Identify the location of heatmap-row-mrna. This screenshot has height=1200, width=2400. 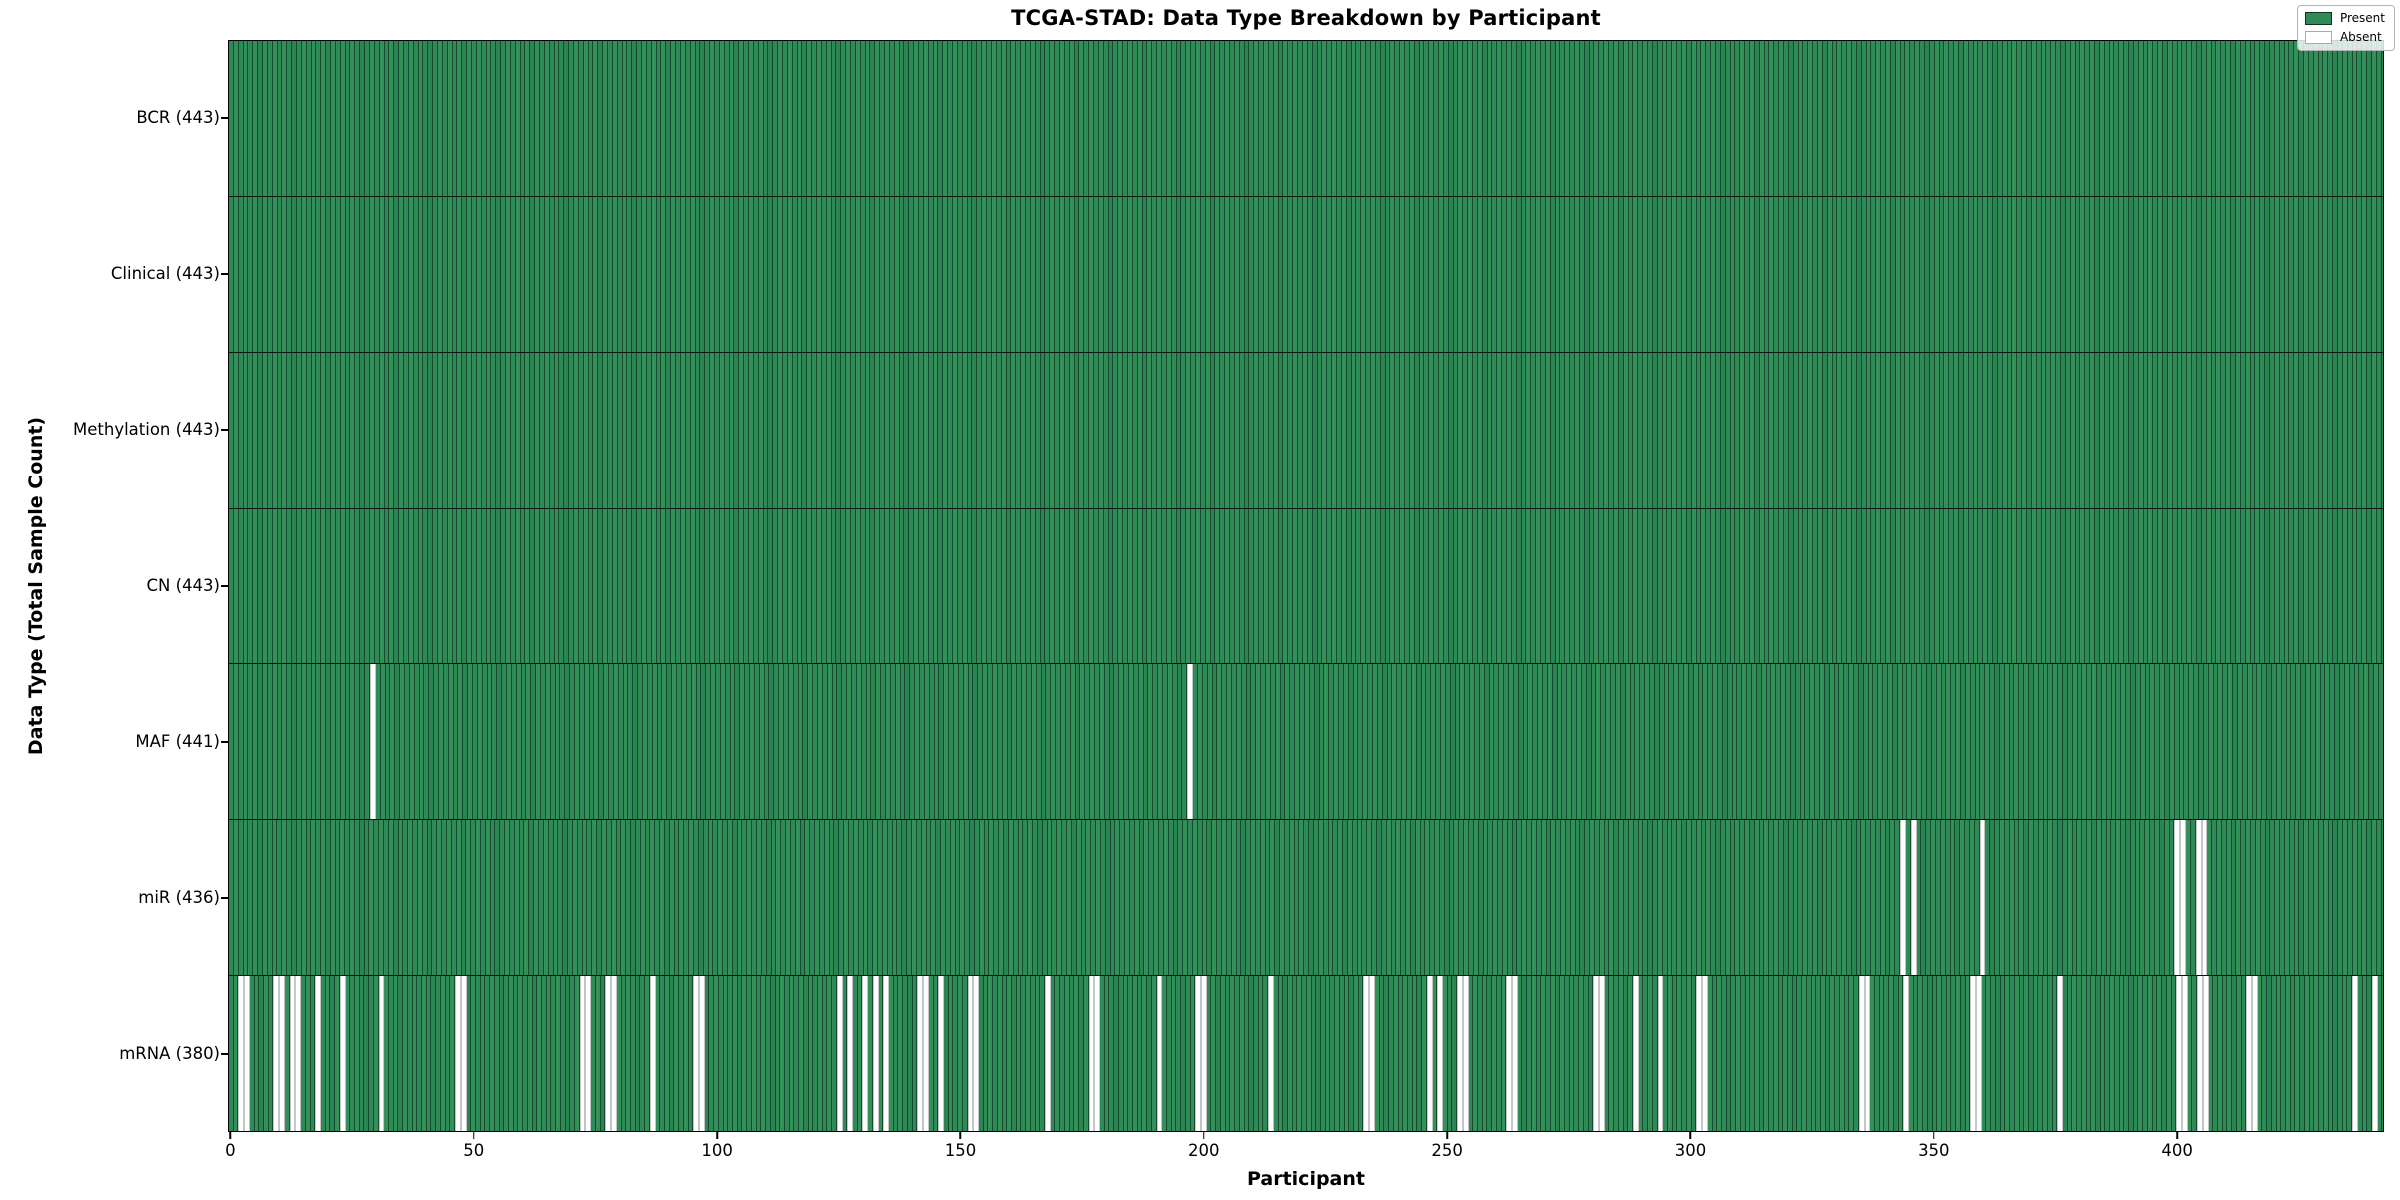
(1306, 1054).